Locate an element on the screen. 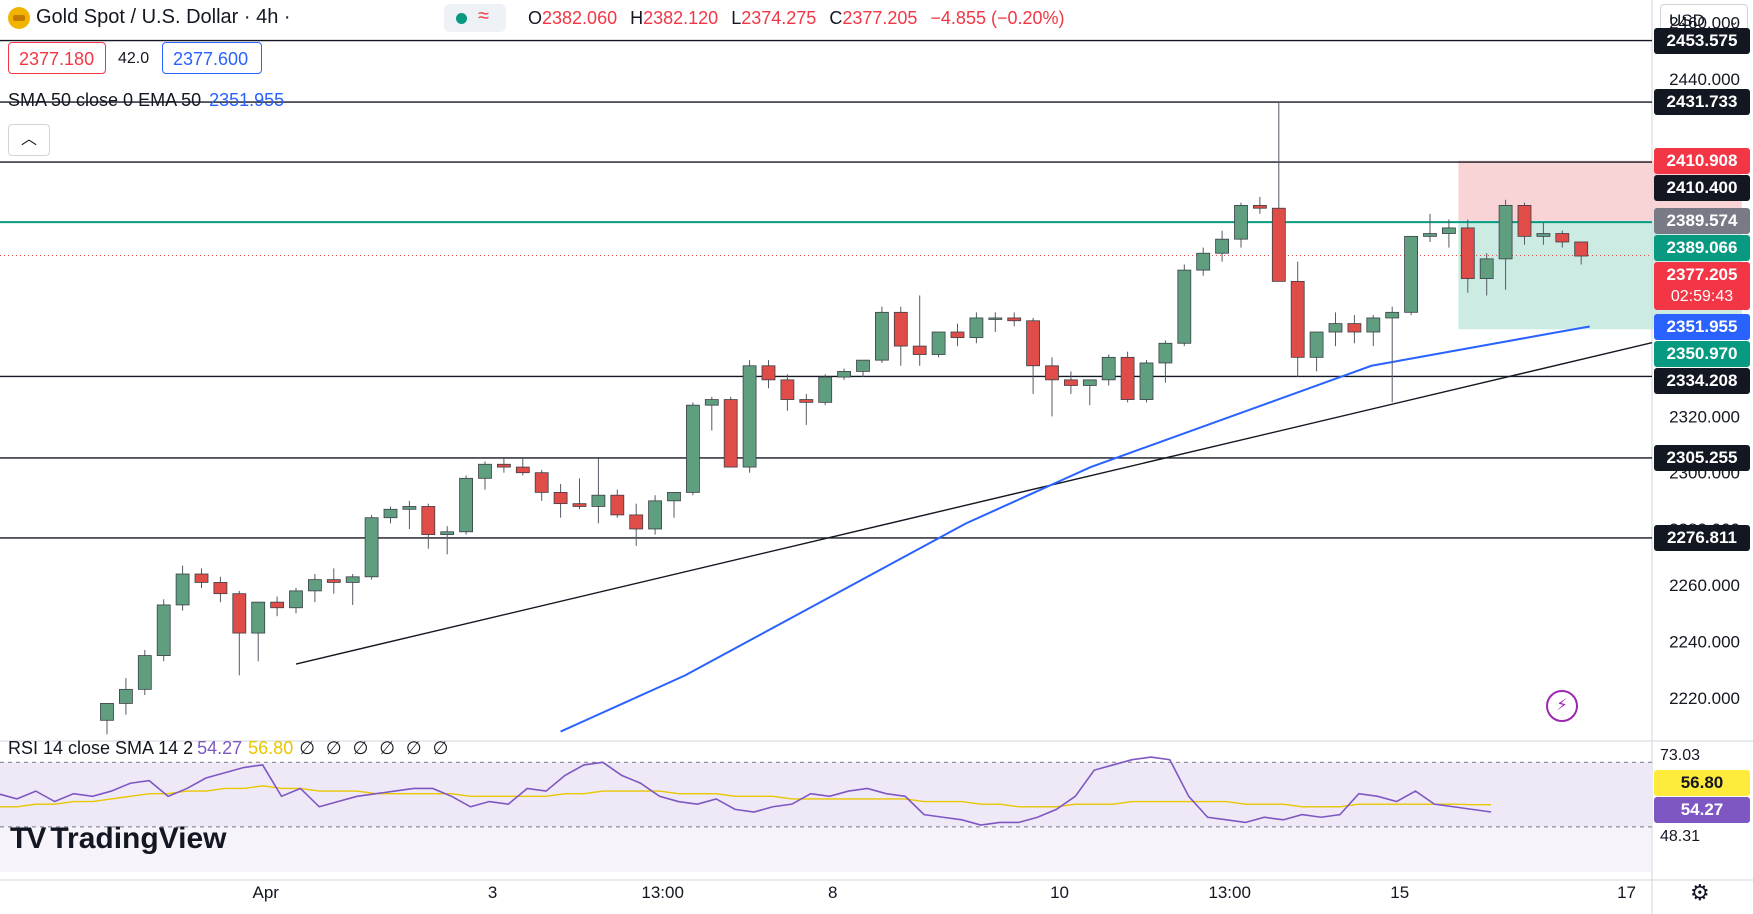  ohlc-high: 2382.120 is located at coordinates (681, 18).